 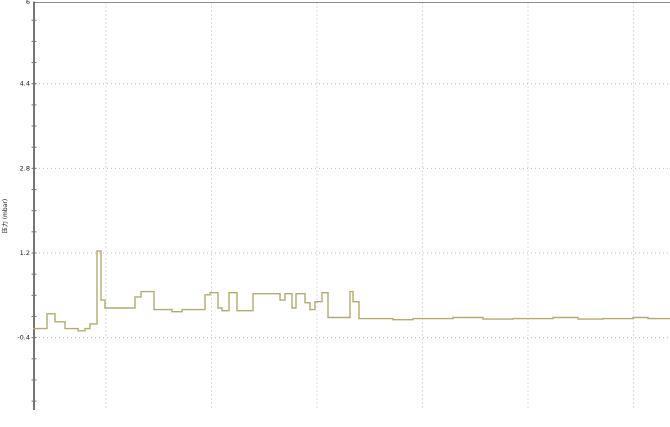 I want to click on y-tick-label: 4.4, so click(x=25, y=84).